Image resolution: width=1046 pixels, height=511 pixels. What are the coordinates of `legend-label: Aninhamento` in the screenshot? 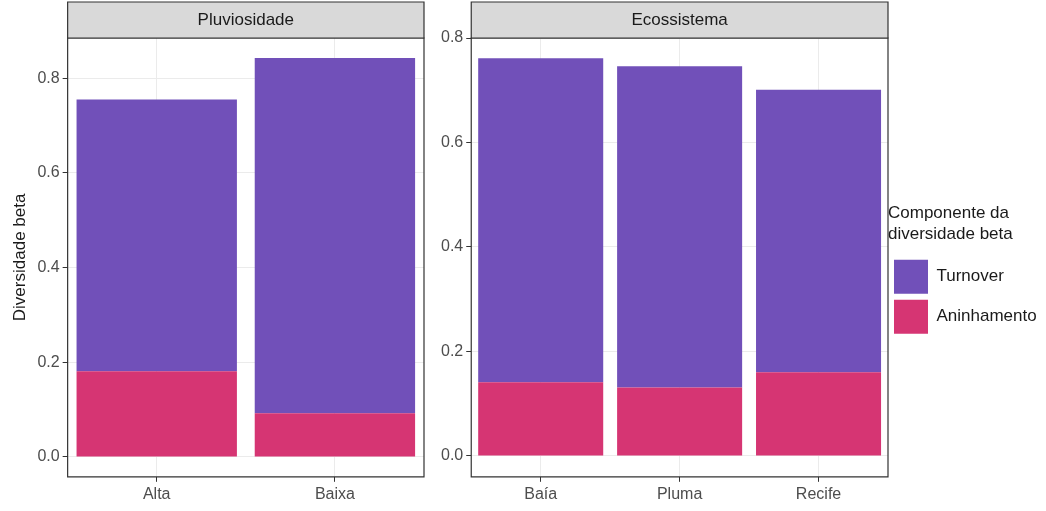 It's located at (986, 316).